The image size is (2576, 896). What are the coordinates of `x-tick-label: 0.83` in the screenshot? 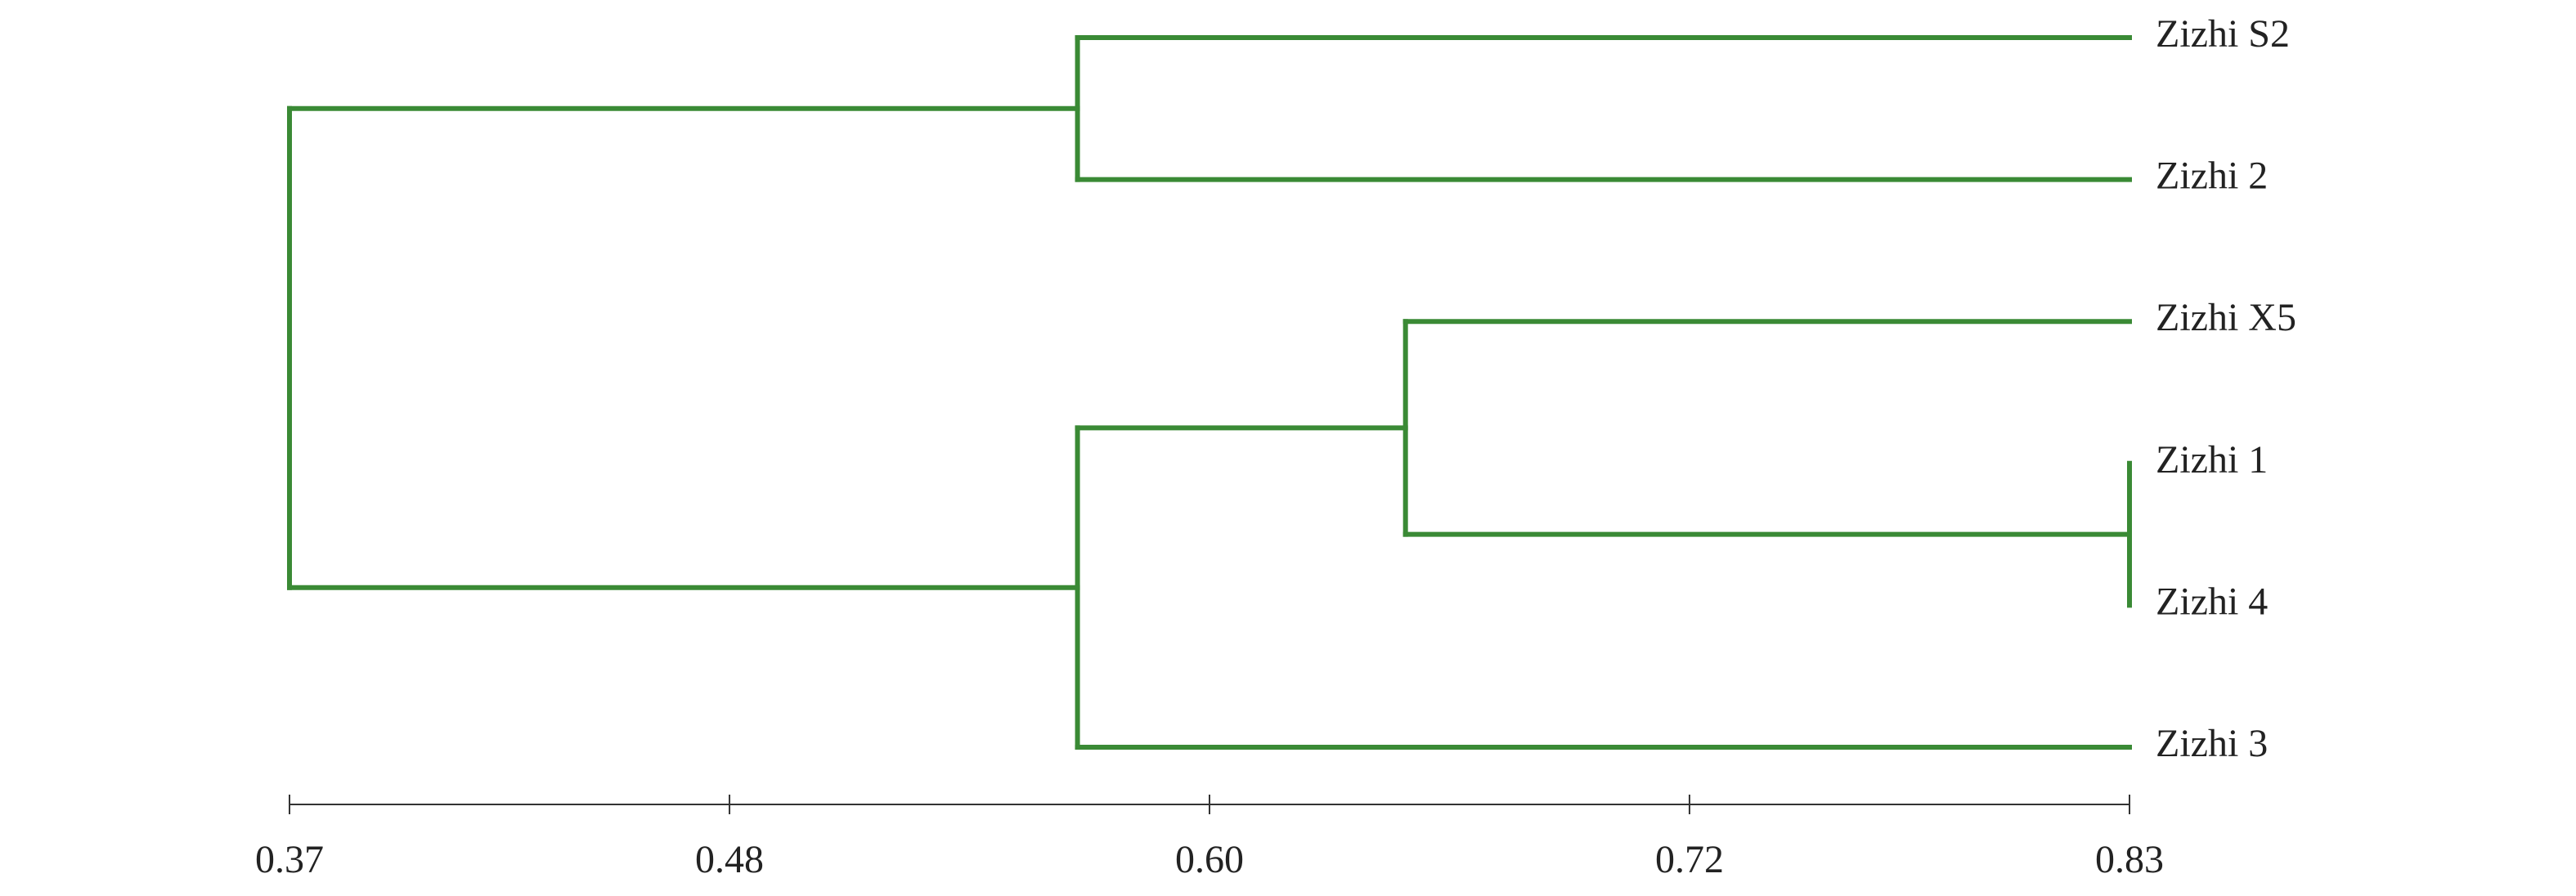 It's located at (2129, 860).